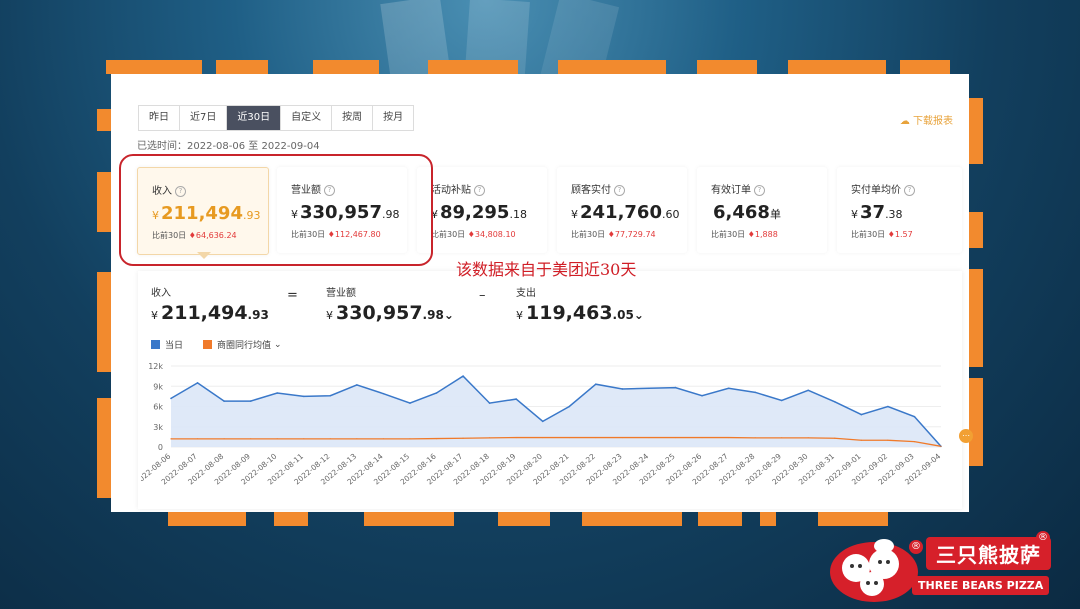 The image size is (1080, 609). Describe the element at coordinates (744, 234) in the screenshot. I see `kpi-compare: 比前30日 ♦1,888` at that location.